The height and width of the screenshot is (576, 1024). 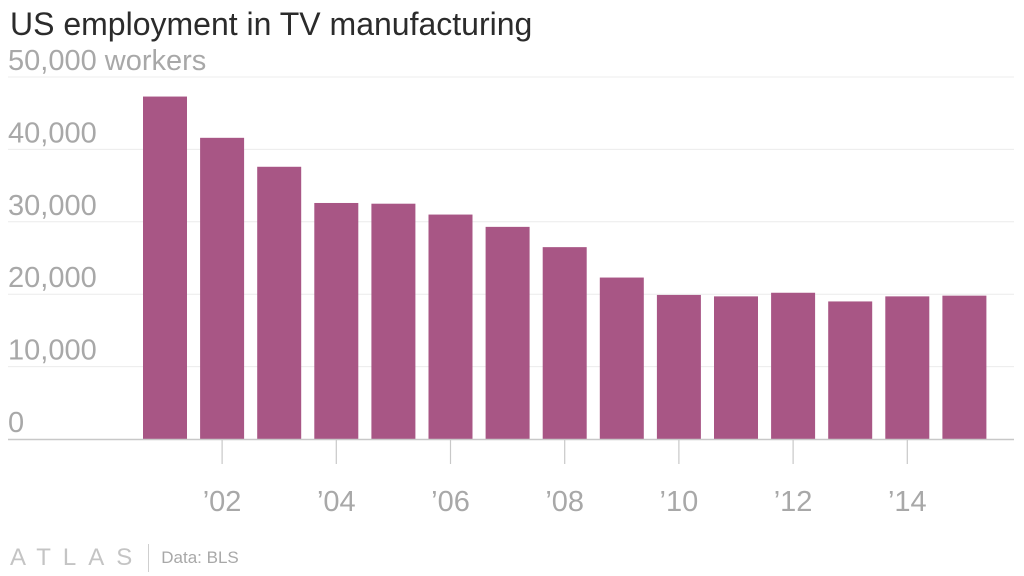 I want to click on footer: ATLAS Data: BLS, so click(x=124, y=558).